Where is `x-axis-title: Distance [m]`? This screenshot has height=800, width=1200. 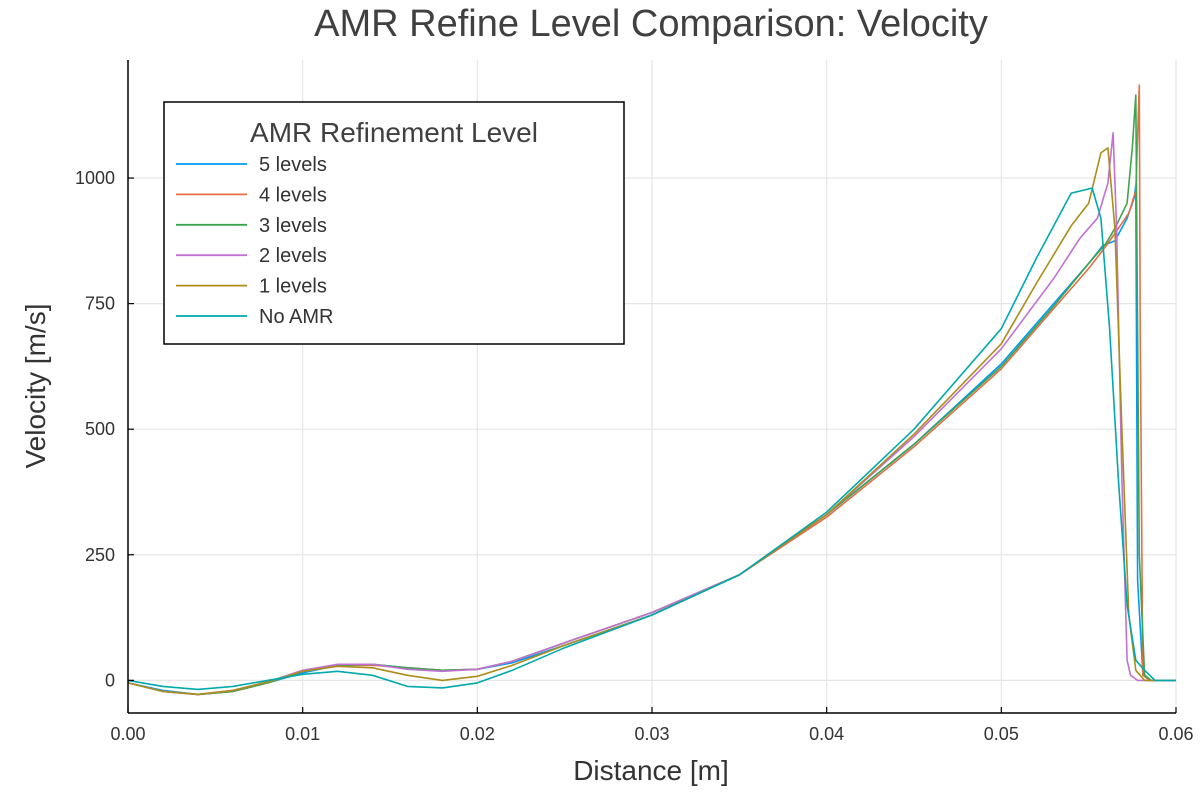 x-axis-title: Distance [m] is located at coordinates (651, 770).